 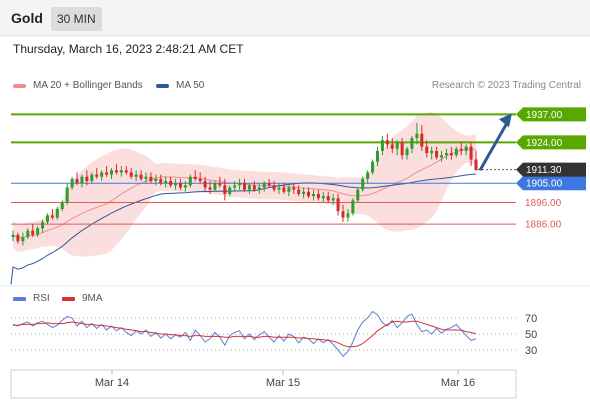 What do you see at coordinates (19, 85) in the screenshot?
I see `bollinger-swatch` at bounding box center [19, 85].